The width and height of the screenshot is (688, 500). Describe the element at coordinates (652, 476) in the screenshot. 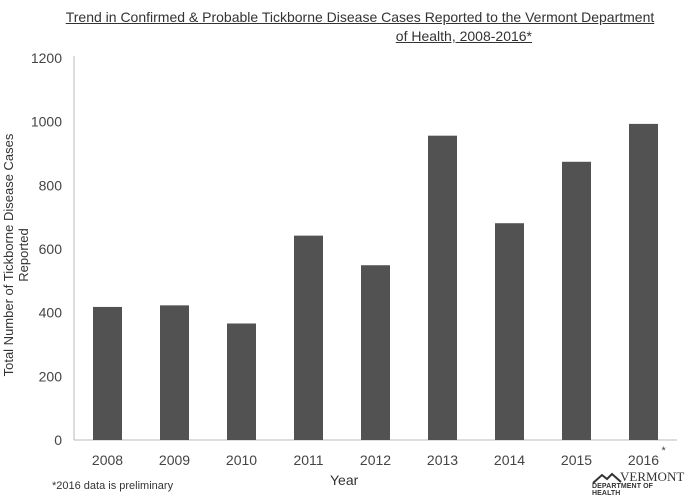

I see `logo-vermont: VERMONT` at that location.